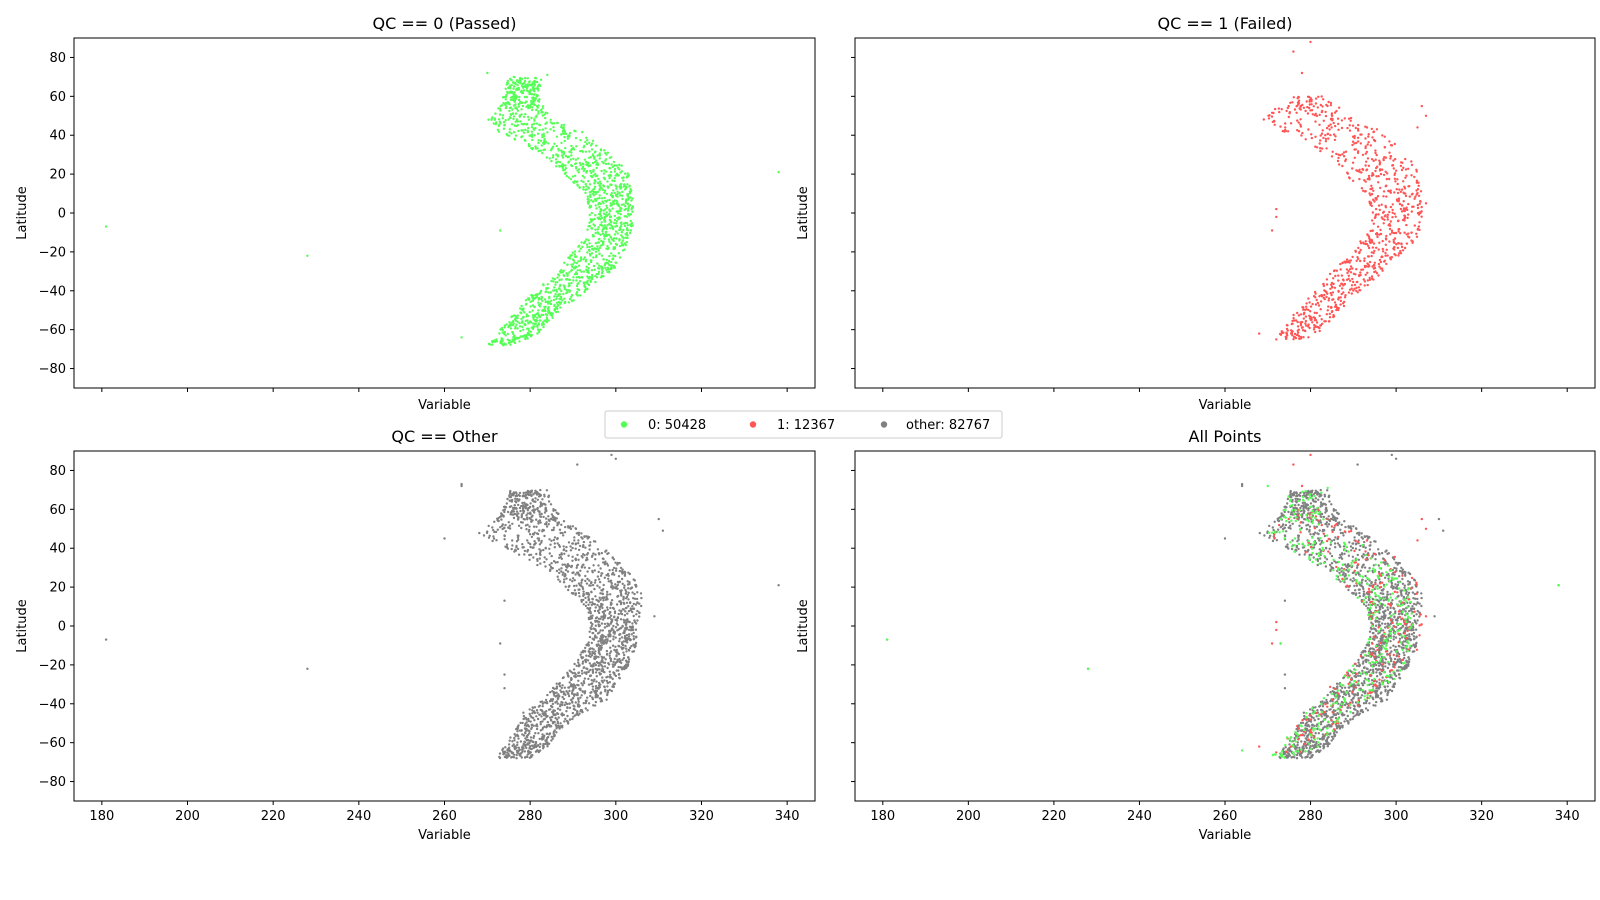  I want to click on scatter-points, so click(1343, 190).